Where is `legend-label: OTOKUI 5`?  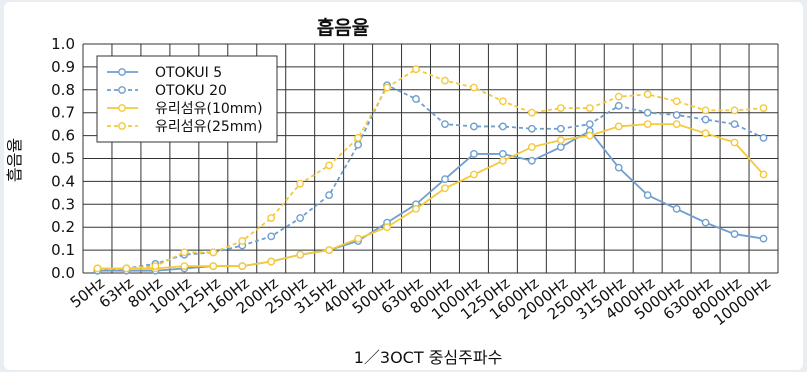 legend-label: OTOKUI 5 is located at coordinates (188, 73).